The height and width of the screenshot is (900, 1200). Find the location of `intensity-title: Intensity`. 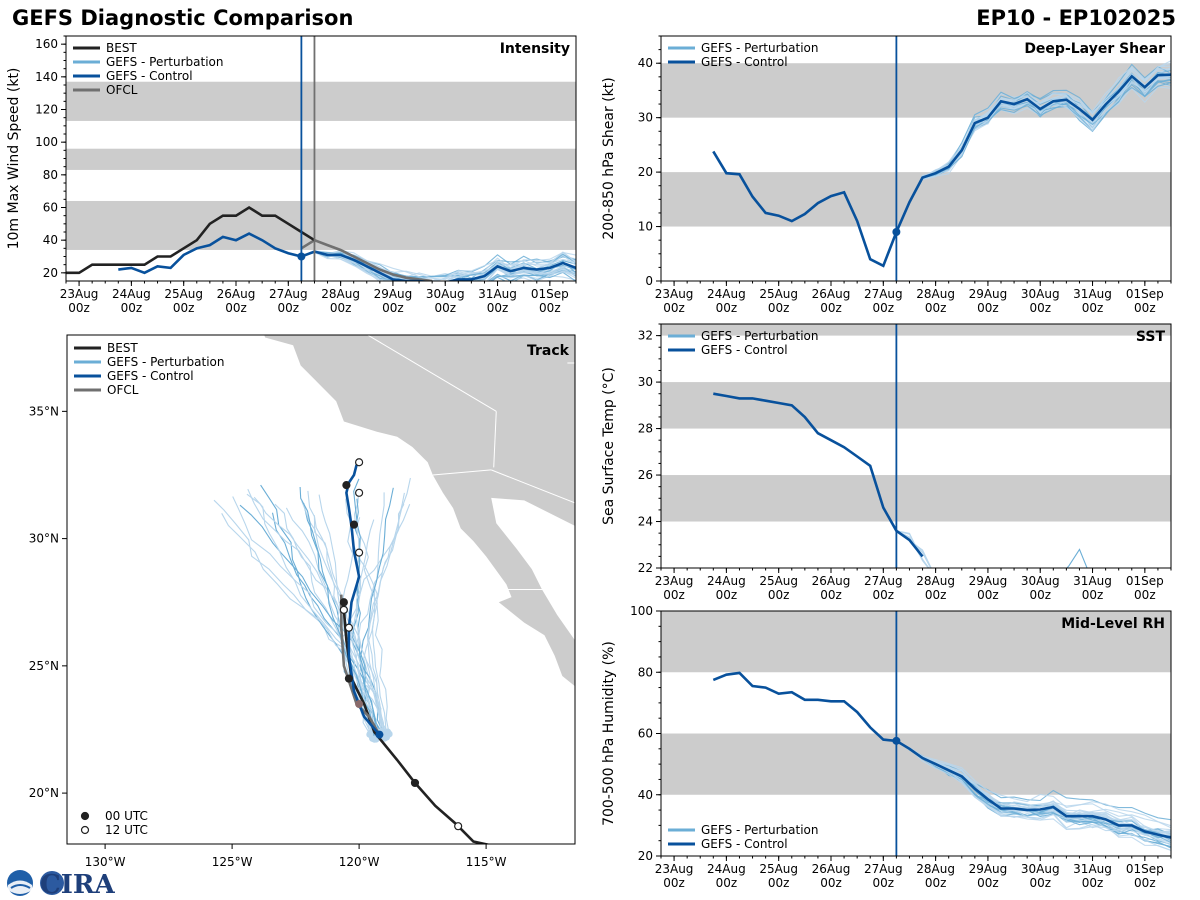

intensity-title: Intensity is located at coordinates (535, 49).